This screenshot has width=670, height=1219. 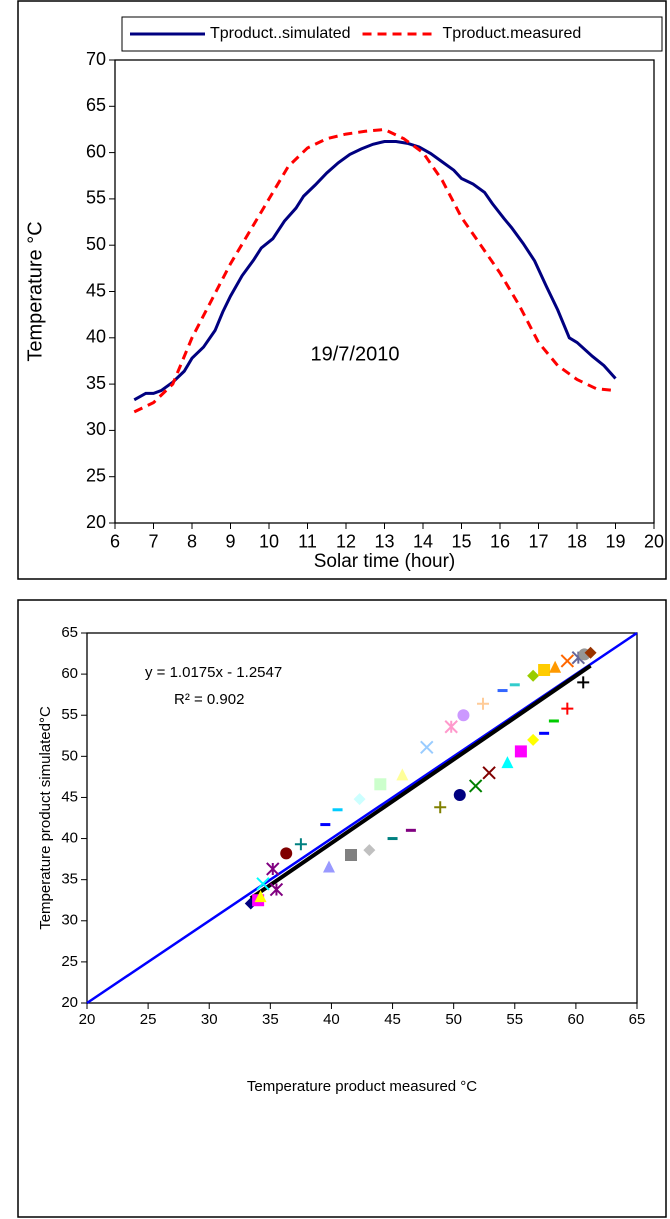 I want to click on y-axis-label: Temperature product simulated°C, so click(x=45, y=818).